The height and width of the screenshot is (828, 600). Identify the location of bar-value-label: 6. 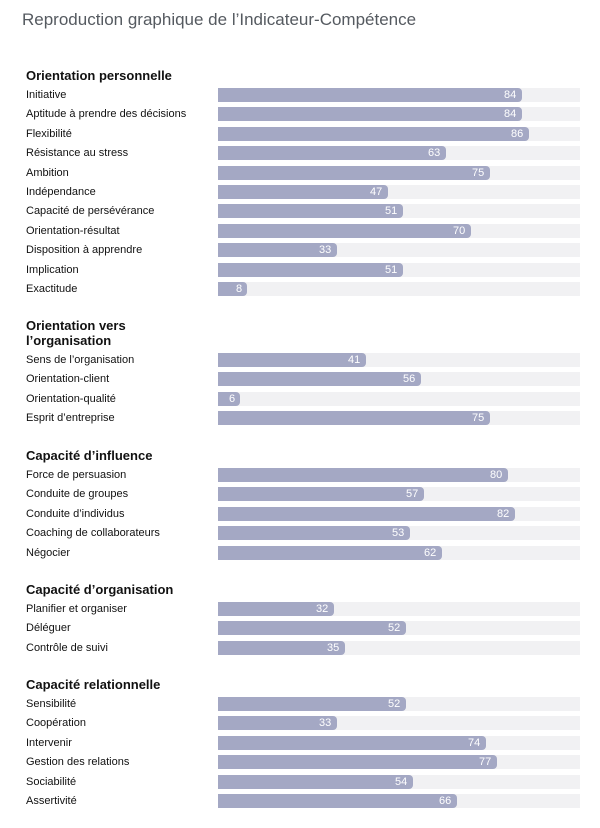
(232, 399).